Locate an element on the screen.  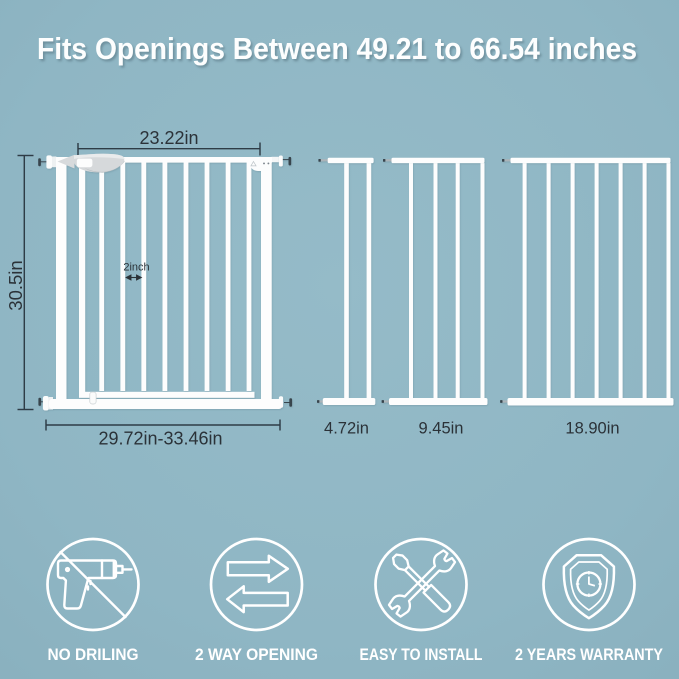
svg-text: 4.72in is located at coordinates (346, 429).